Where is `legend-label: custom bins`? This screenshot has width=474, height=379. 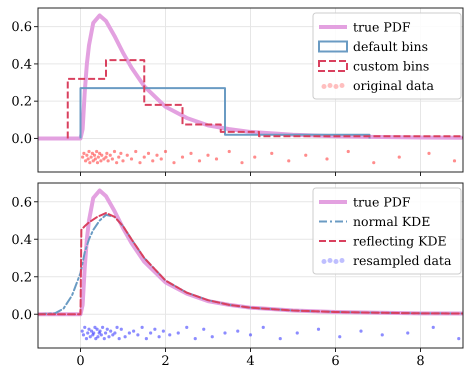
legend-label: custom bins is located at coordinates (391, 66).